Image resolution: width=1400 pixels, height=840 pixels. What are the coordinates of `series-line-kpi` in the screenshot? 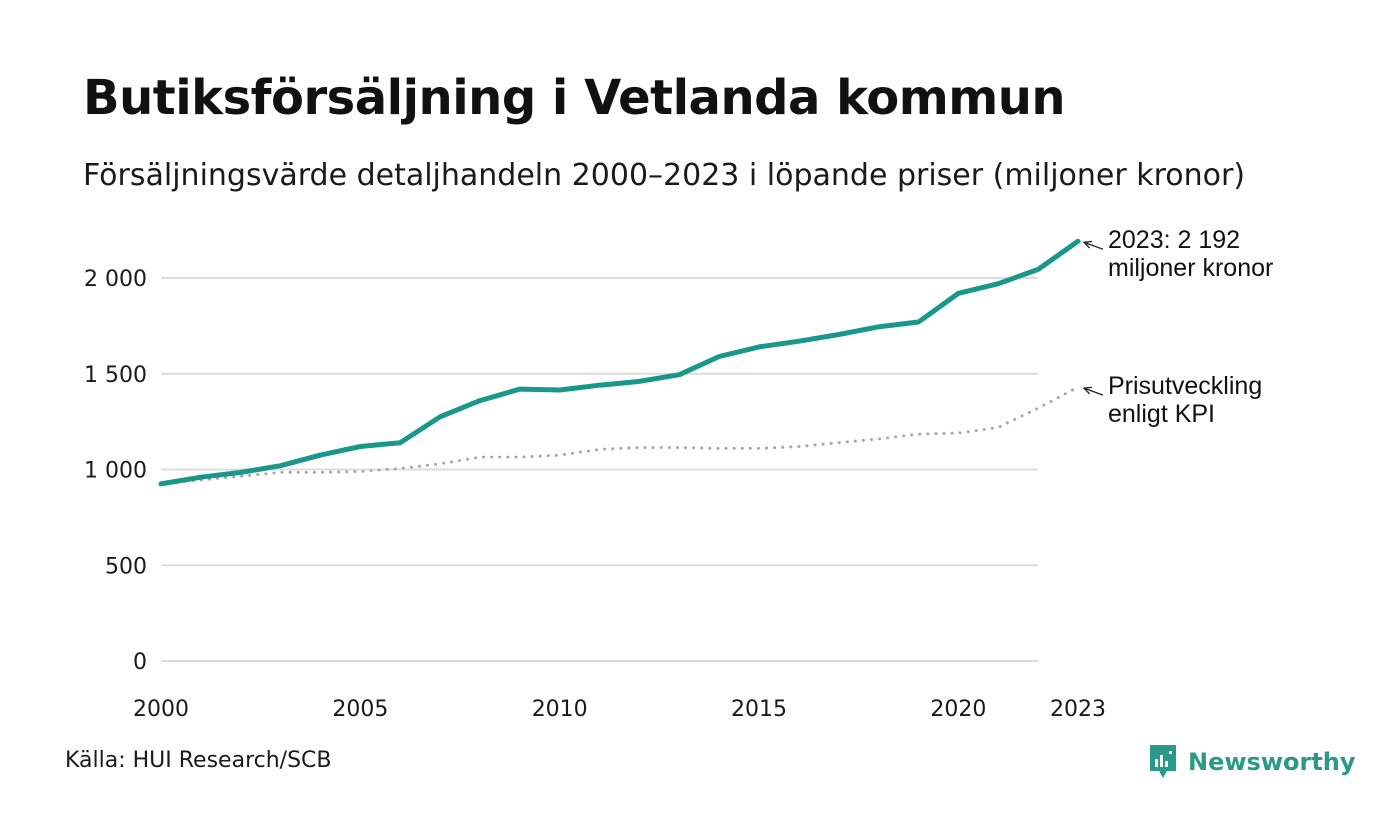 It's located at (619, 435).